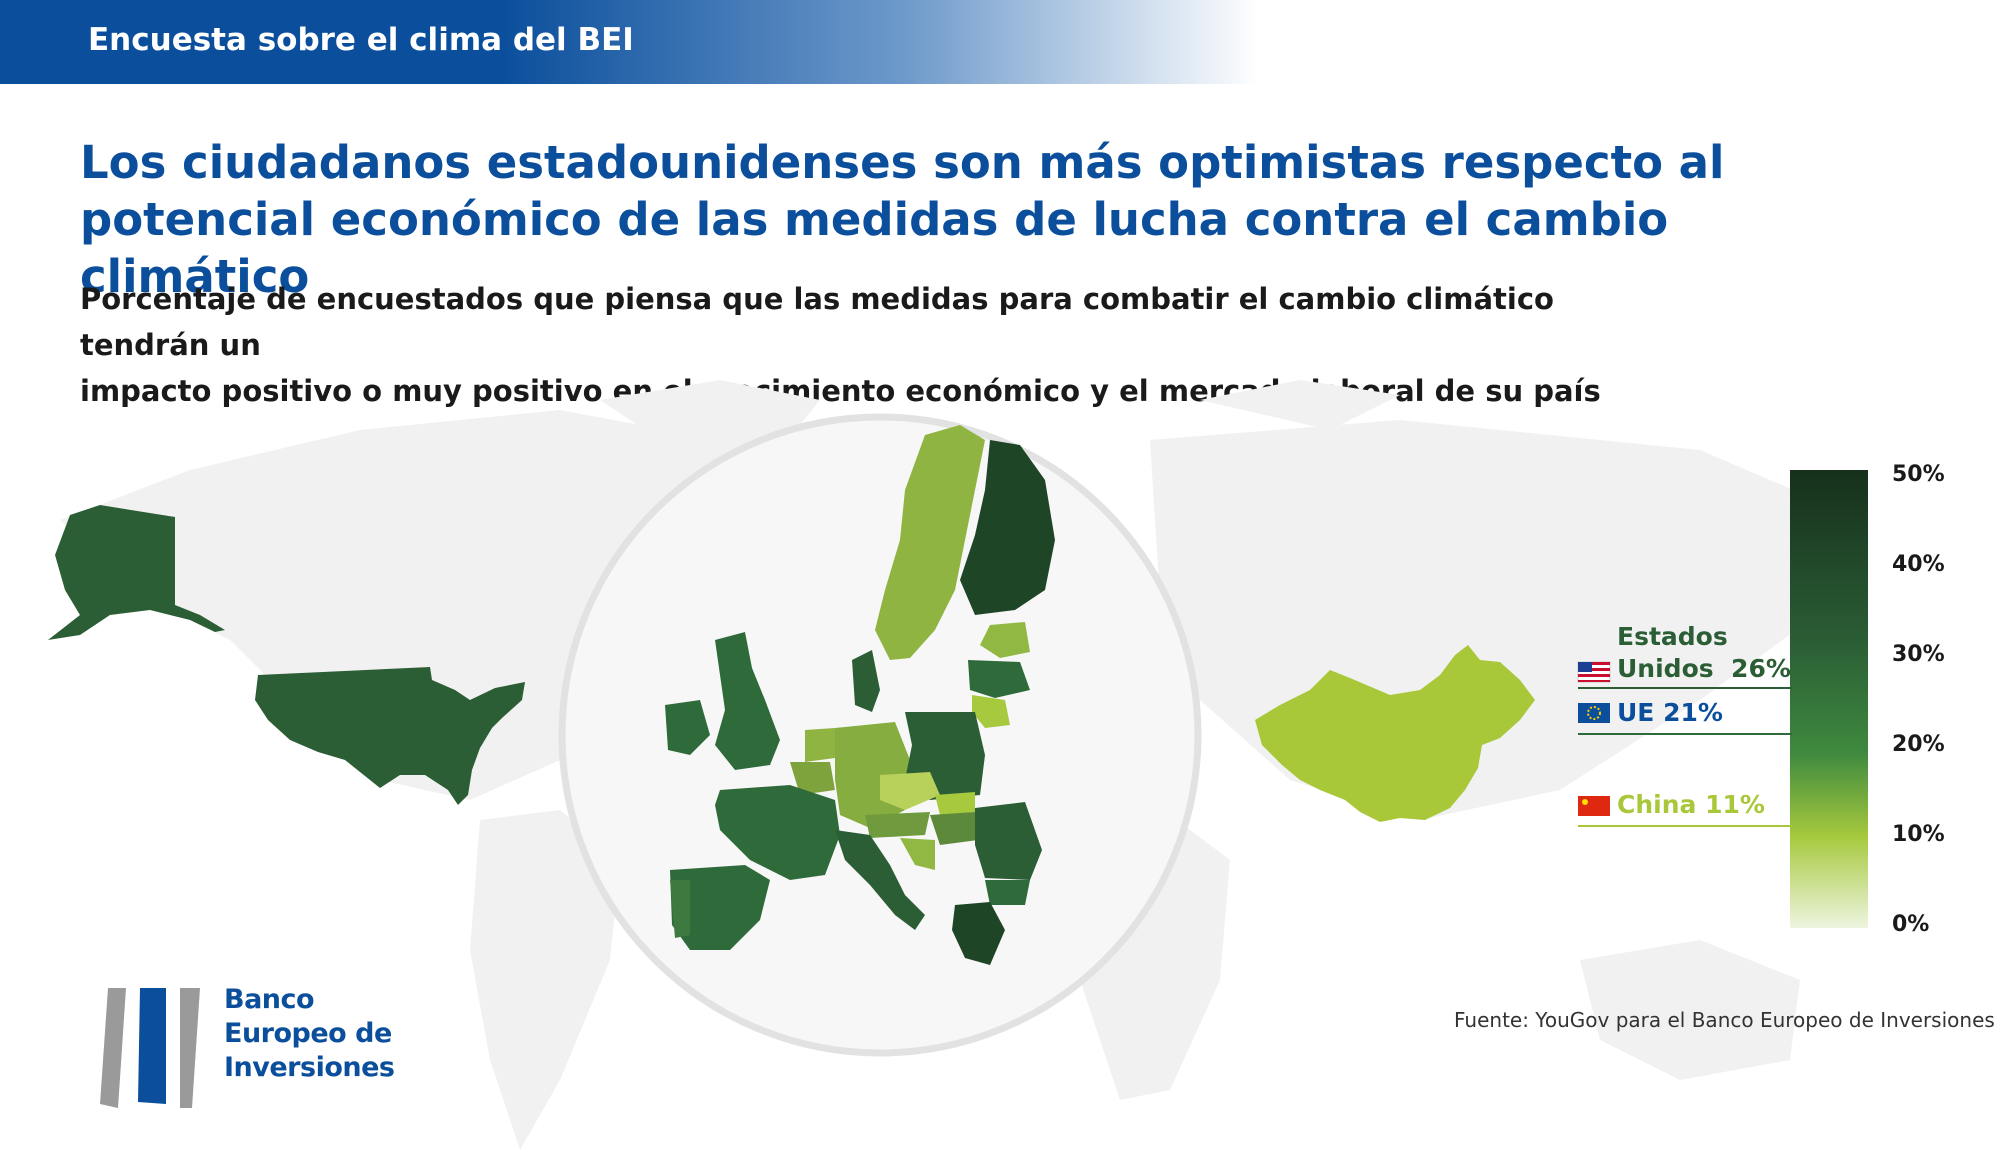 This screenshot has height=1155, width=2000. What do you see at coordinates (1693, 712) in the screenshot?
I see `eu-value: 21%` at bounding box center [1693, 712].